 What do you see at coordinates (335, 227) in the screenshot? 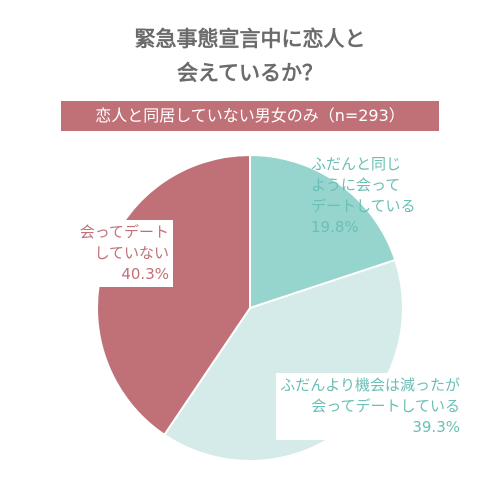
I see `slice-1-value: 19.8%` at bounding box center [335, 227].